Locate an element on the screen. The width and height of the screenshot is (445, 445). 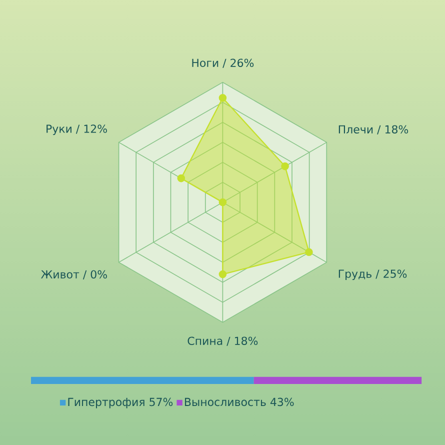
spoke-label: Ноги / 26% is located at coordinates (223, 63).